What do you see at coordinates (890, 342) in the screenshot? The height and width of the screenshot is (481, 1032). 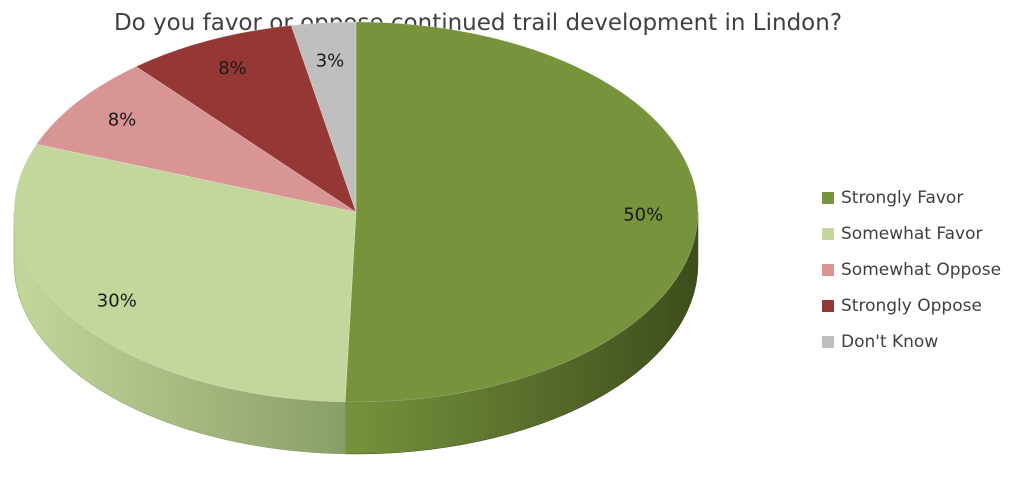 I see `legend-label: Don't Know` at bounding box center [890, 342].